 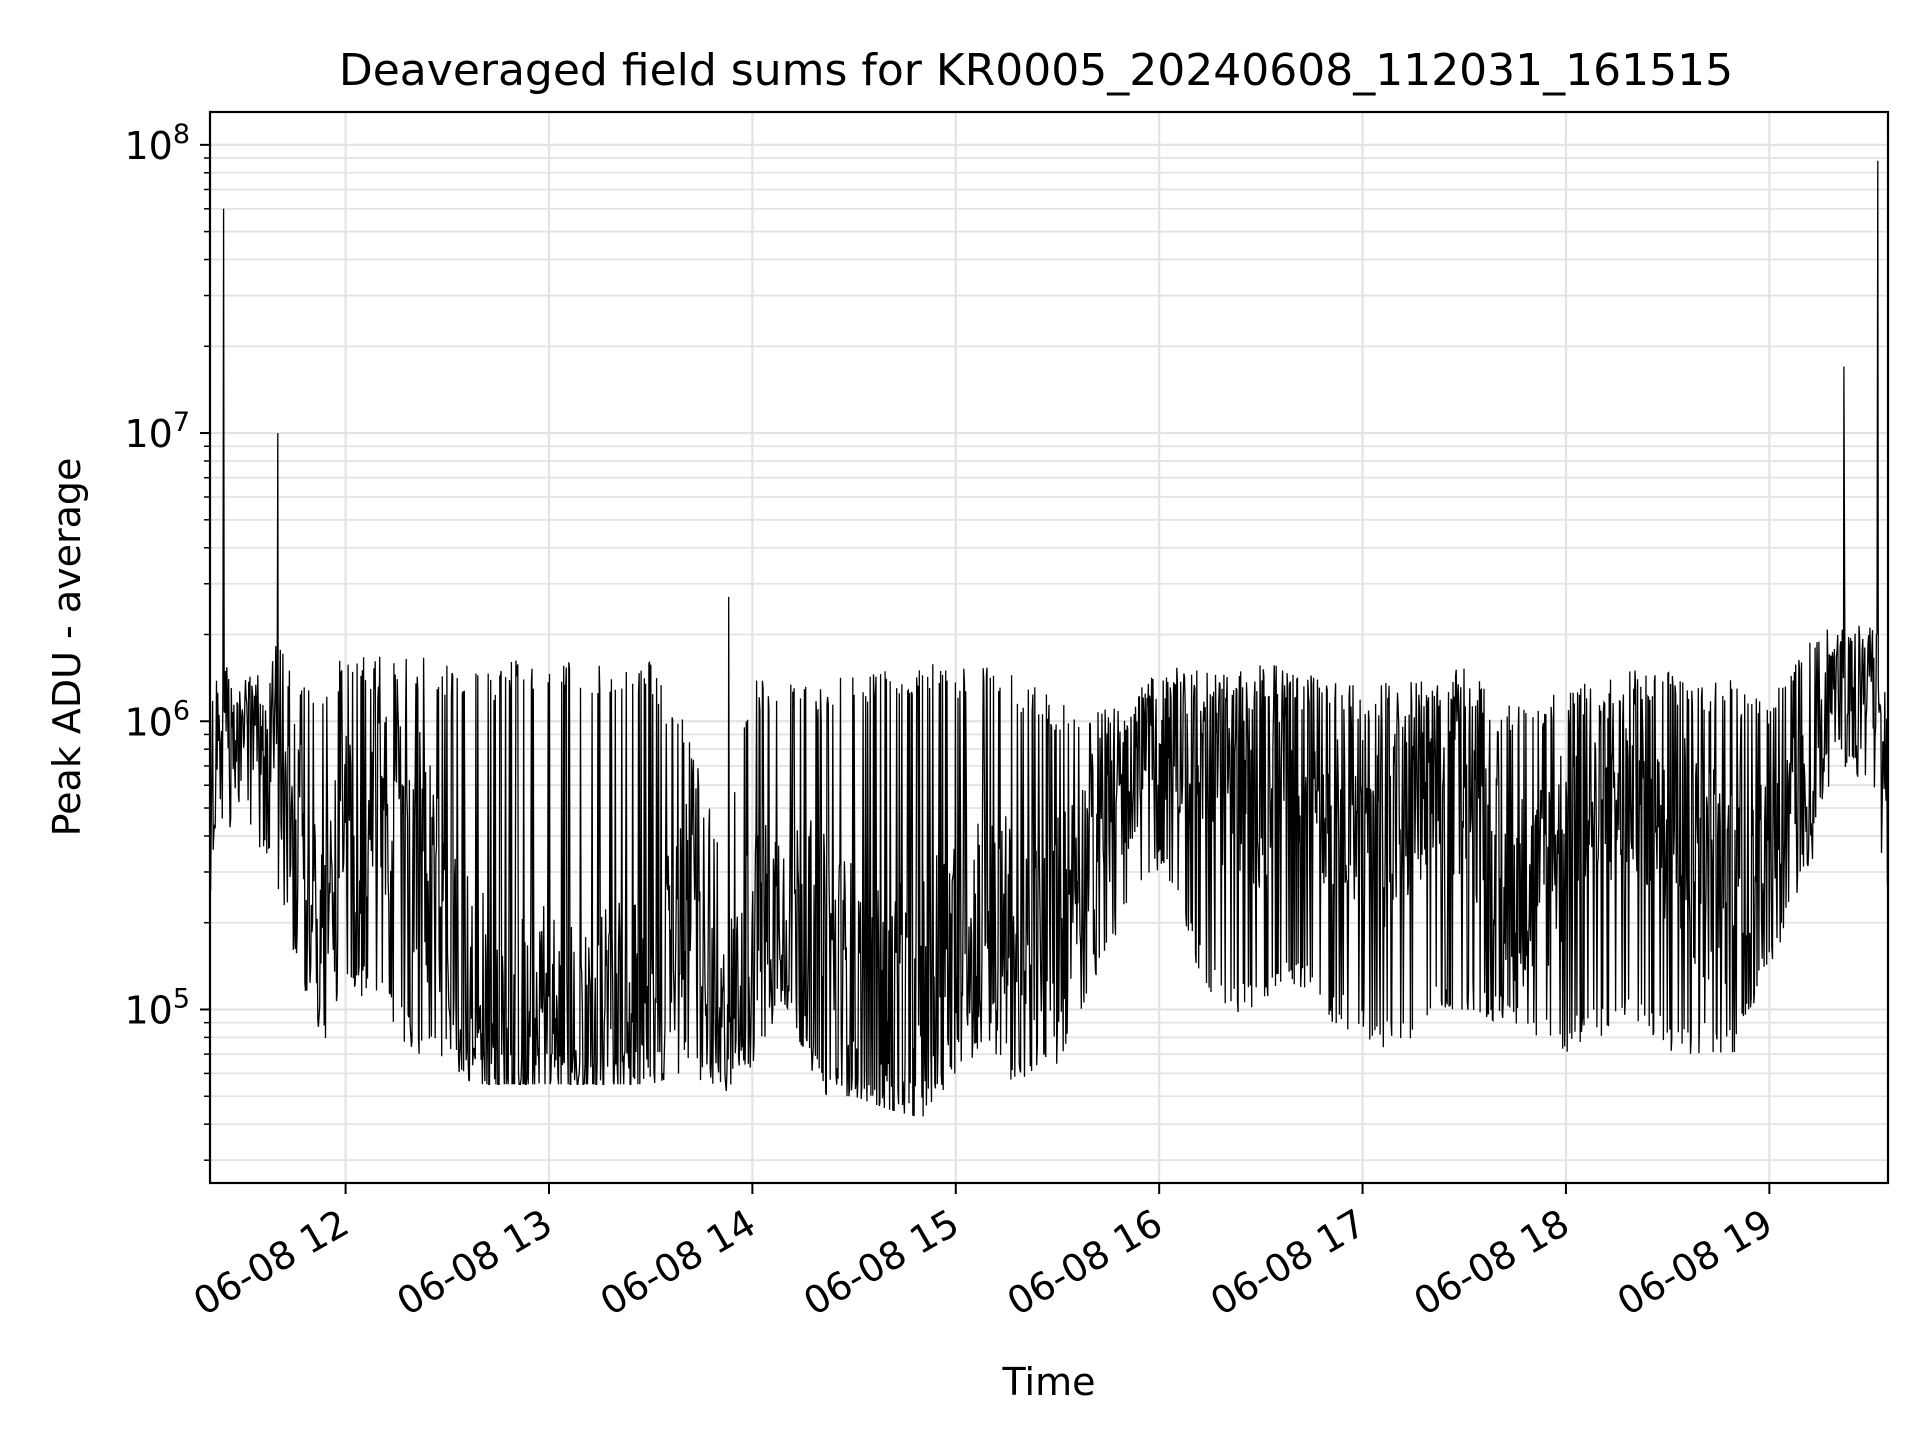 What do you see at coordinates (167, 640) in the screenshot?
I see `y-axis-ticks: 105 106 107 108` at bounding box center [167, 640].